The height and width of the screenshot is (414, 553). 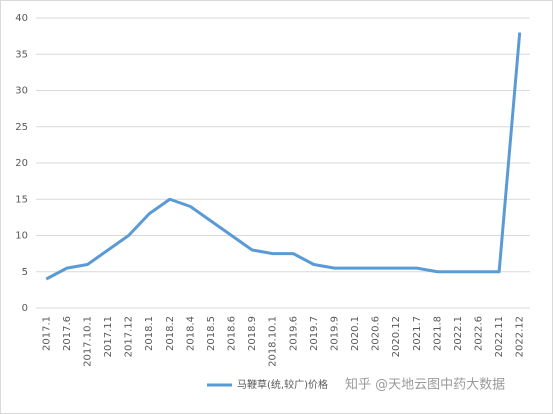 I want to click on y-tick-label: 15, so click(x=21, y=199).